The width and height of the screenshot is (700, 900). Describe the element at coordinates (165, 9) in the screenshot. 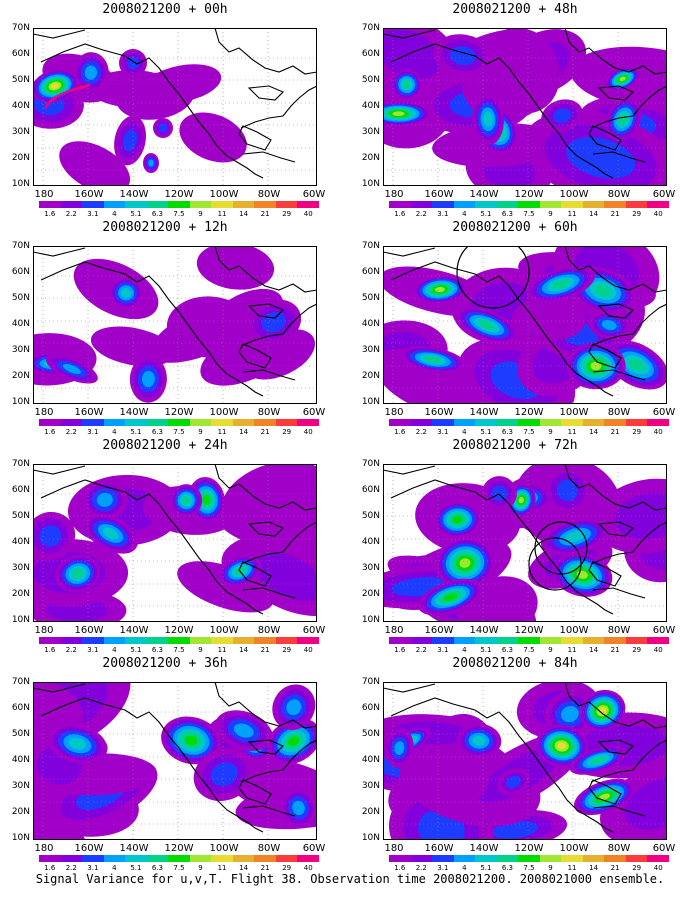

I see `panel-title: 2008021200 + 00h` at that location.